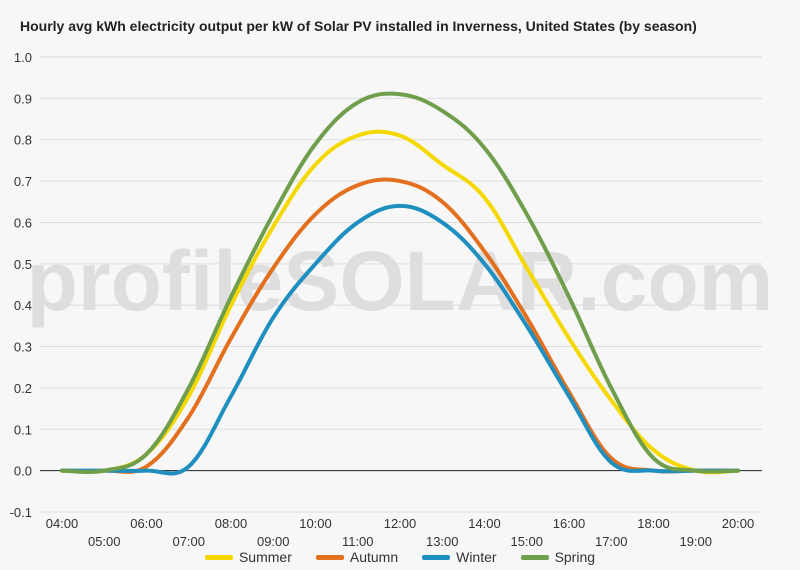  Describe the element at coordinates (358, 541) in the screenshot. I see `x-tick-label: 11:00` at that location.